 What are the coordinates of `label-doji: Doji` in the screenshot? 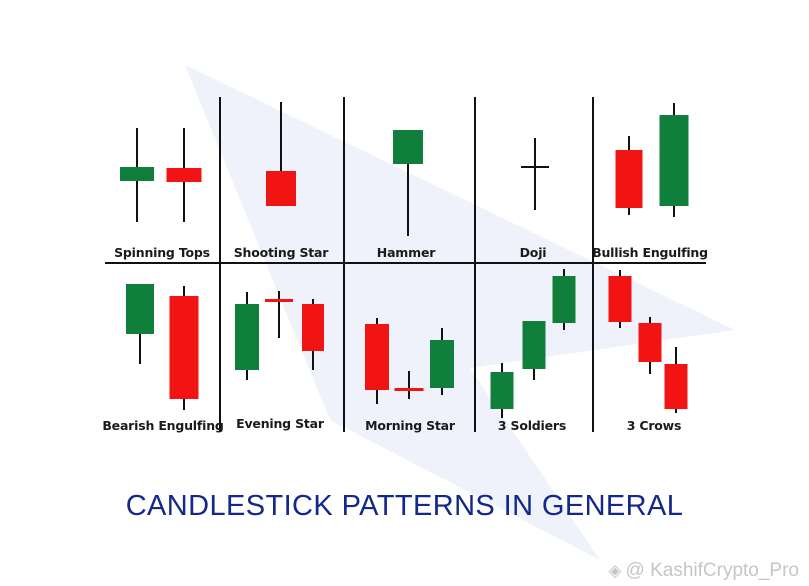 It's located at (533, 252).